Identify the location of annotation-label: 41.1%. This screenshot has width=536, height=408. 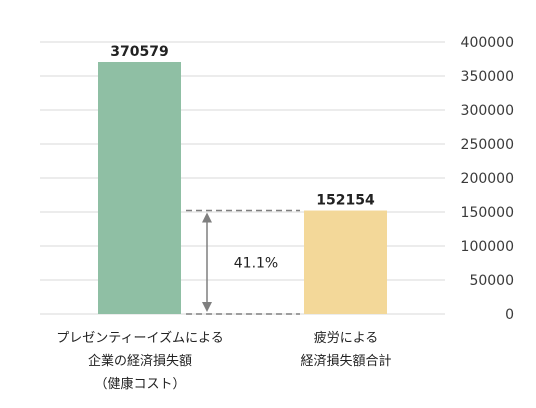
(256, 263).